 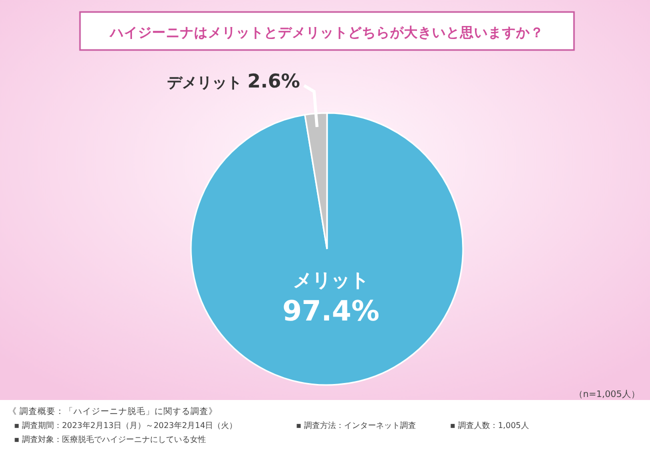 What do you see at coordinates (326, 33) in the screenshot?
I see `chart-title: ハイジーニナはメリットとデメリットどちらが大きいと思いますか？` at bounding box center [326, 33].